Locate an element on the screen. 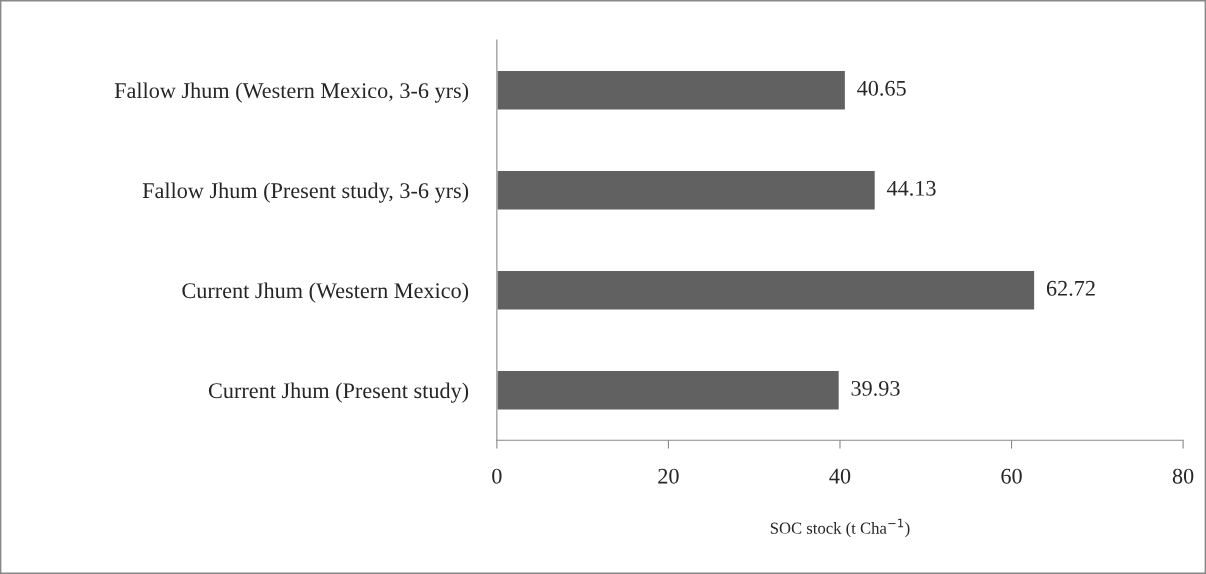 This screenshot has height=574, width=1206. x-tick-label: 0 is located at coordinates (497, 476).